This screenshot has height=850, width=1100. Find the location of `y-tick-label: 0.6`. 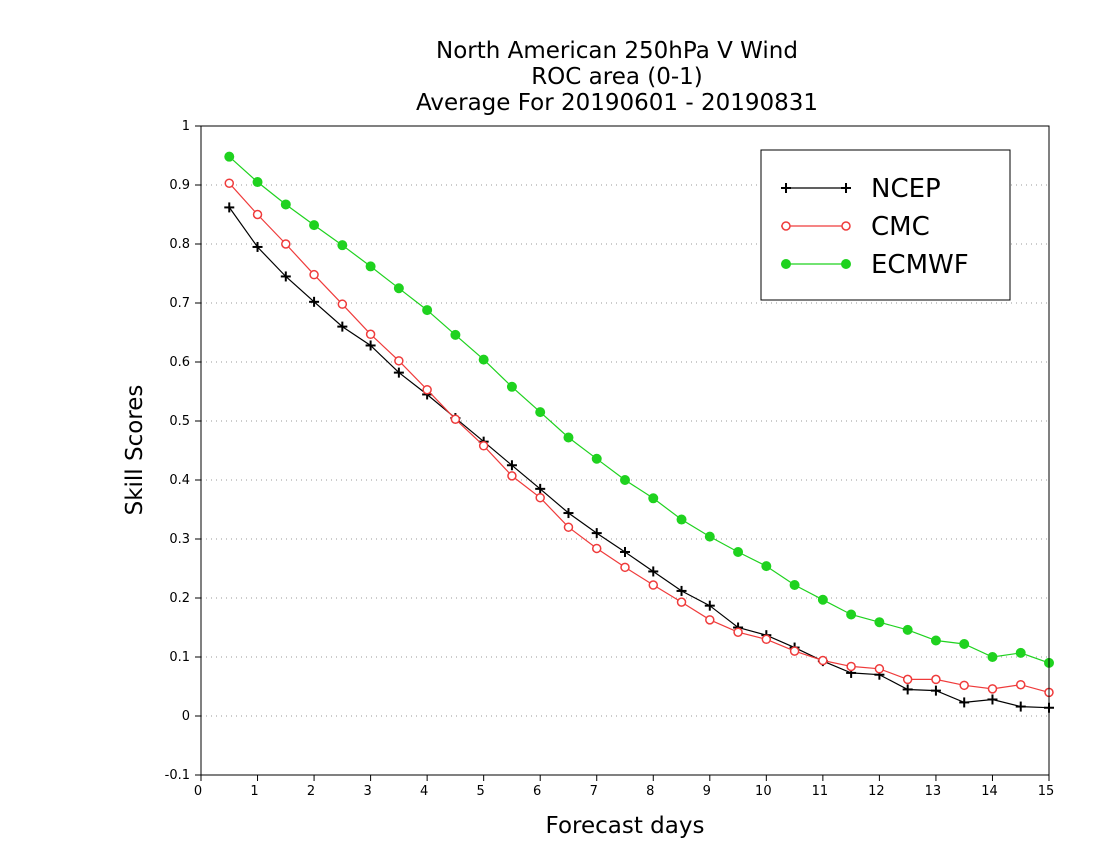

y-tick-label: 0.6 is located at coordinates (179, 362).